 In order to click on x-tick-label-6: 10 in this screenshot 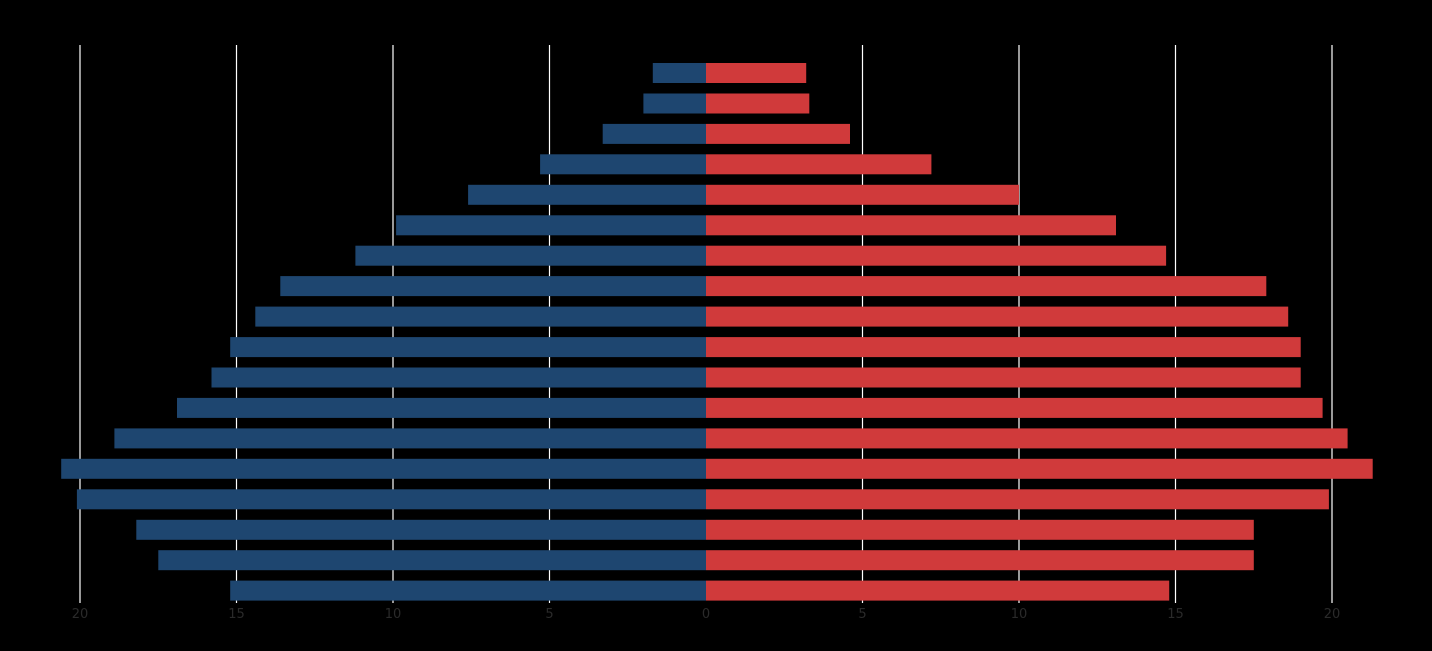, I will do `click(1019, 614)`.